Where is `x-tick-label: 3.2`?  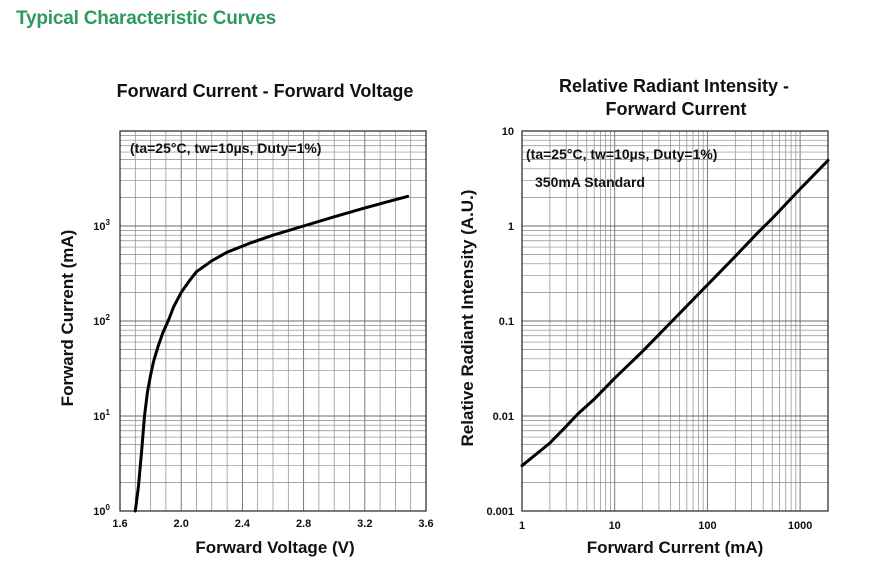
x-tick-label: 3.2 is located at coordinates (364, 524).